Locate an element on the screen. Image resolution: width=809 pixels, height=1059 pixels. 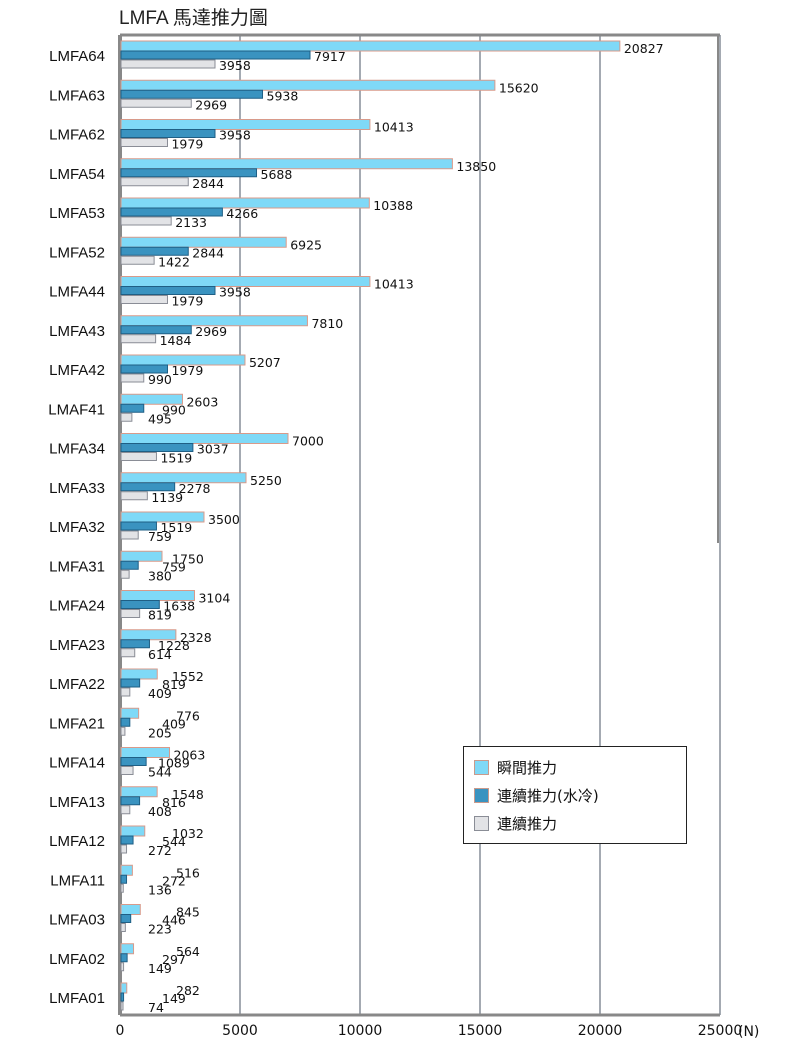
data-label: 1979 is located at coordinates (187, 144).